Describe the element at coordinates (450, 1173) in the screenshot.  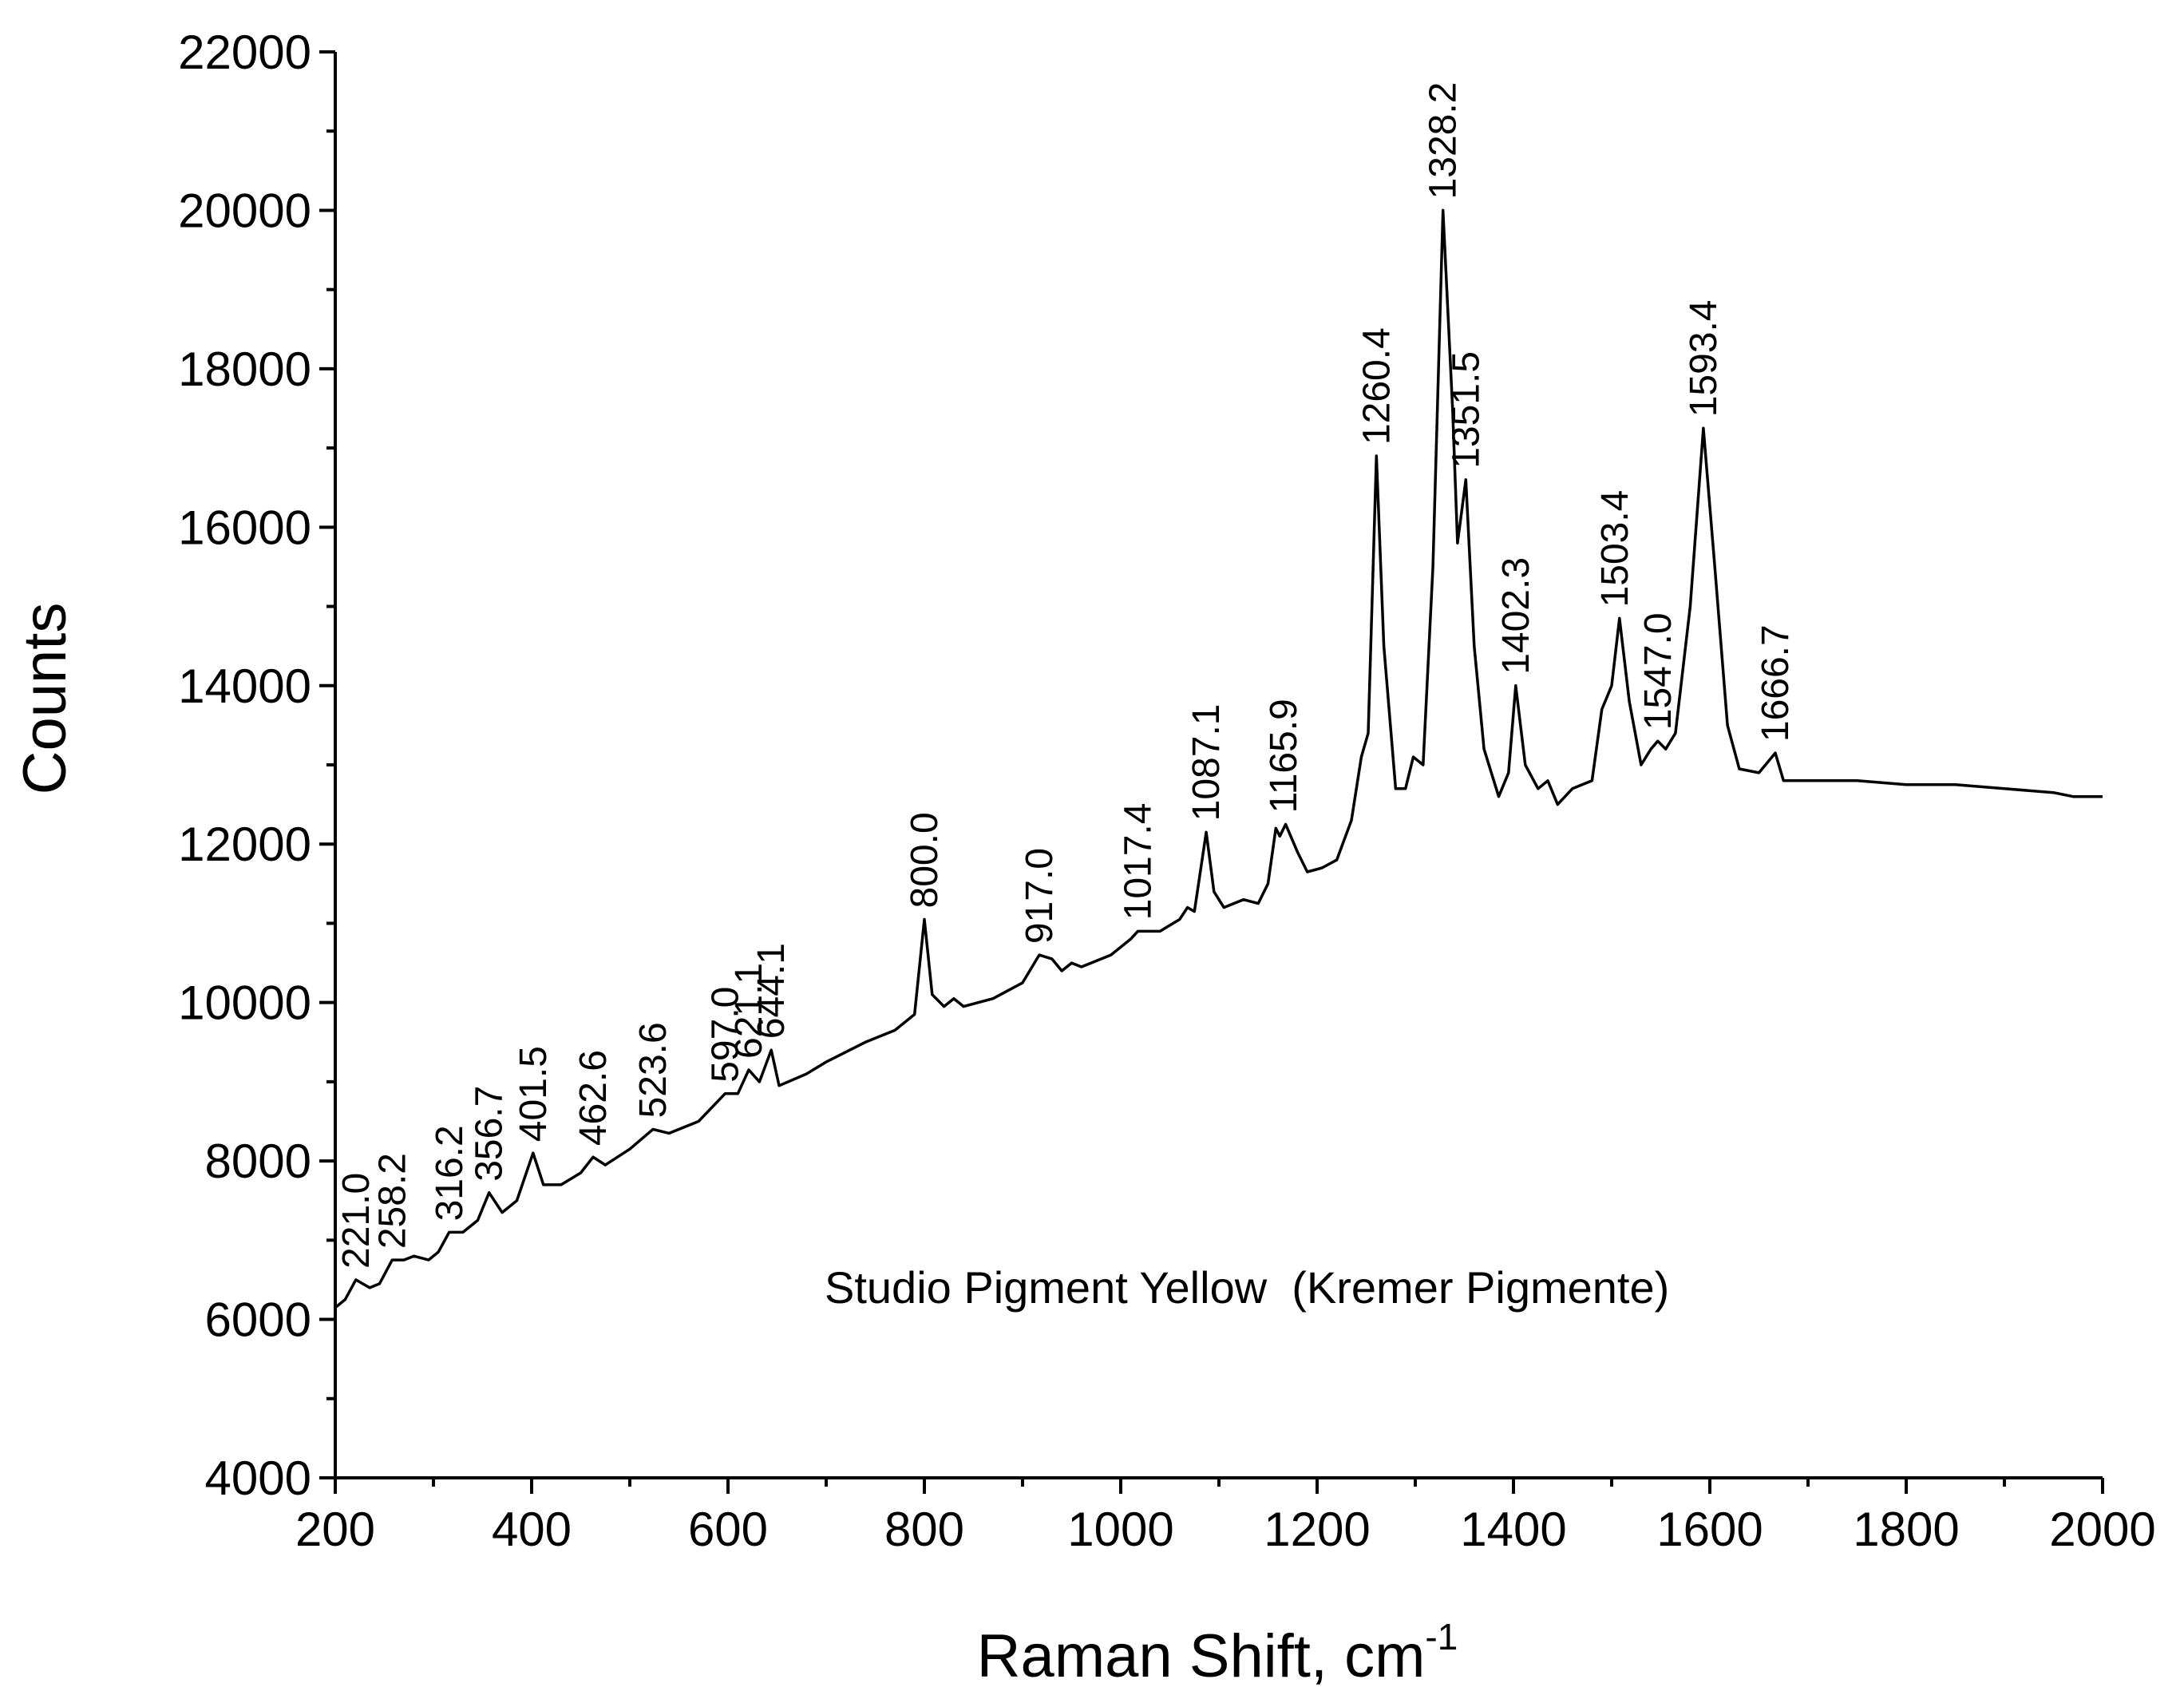
I see `peak-label: 316.2` at that location.